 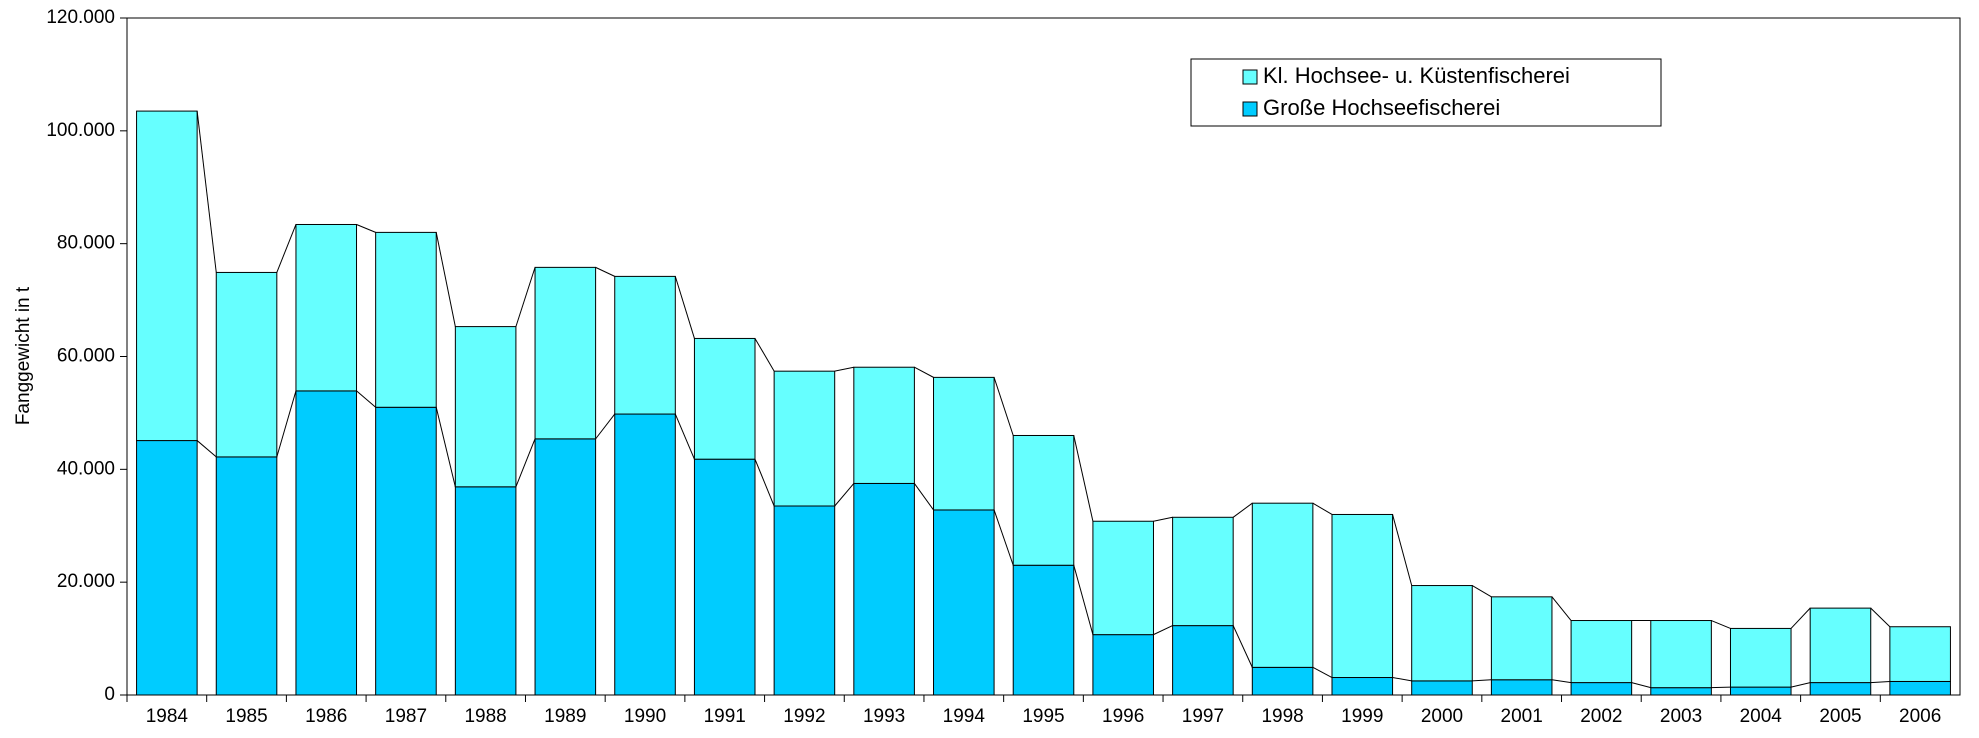 I want to click on x-tick-label: 2006, so click(x=1920, y=716).